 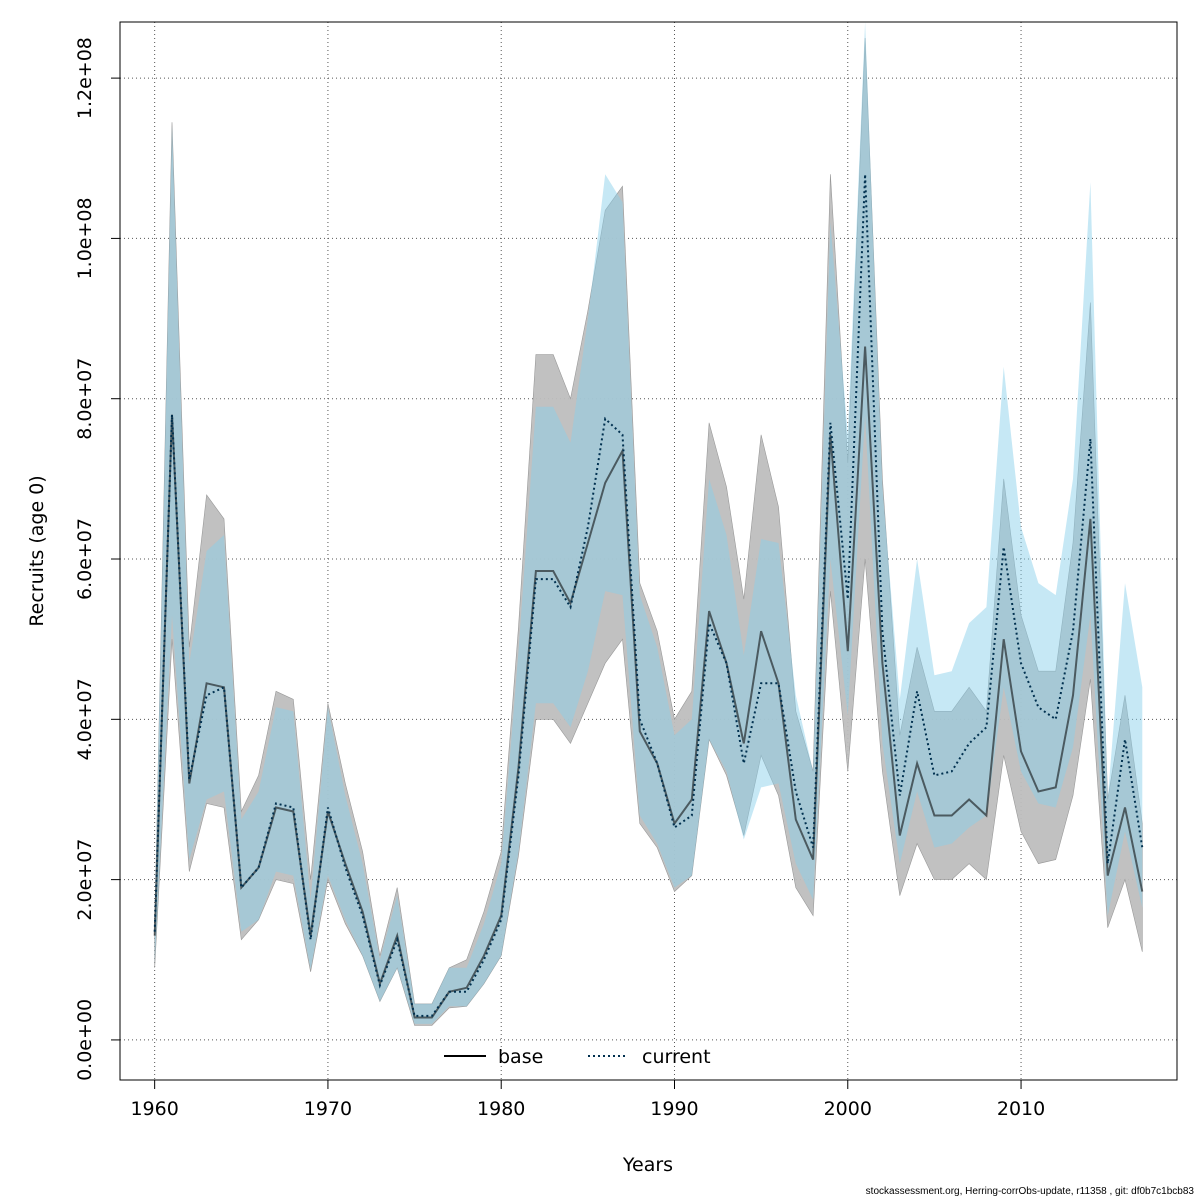 I want to click on y-tick-label: 0.0e+00, so click(x=85, y=1040).